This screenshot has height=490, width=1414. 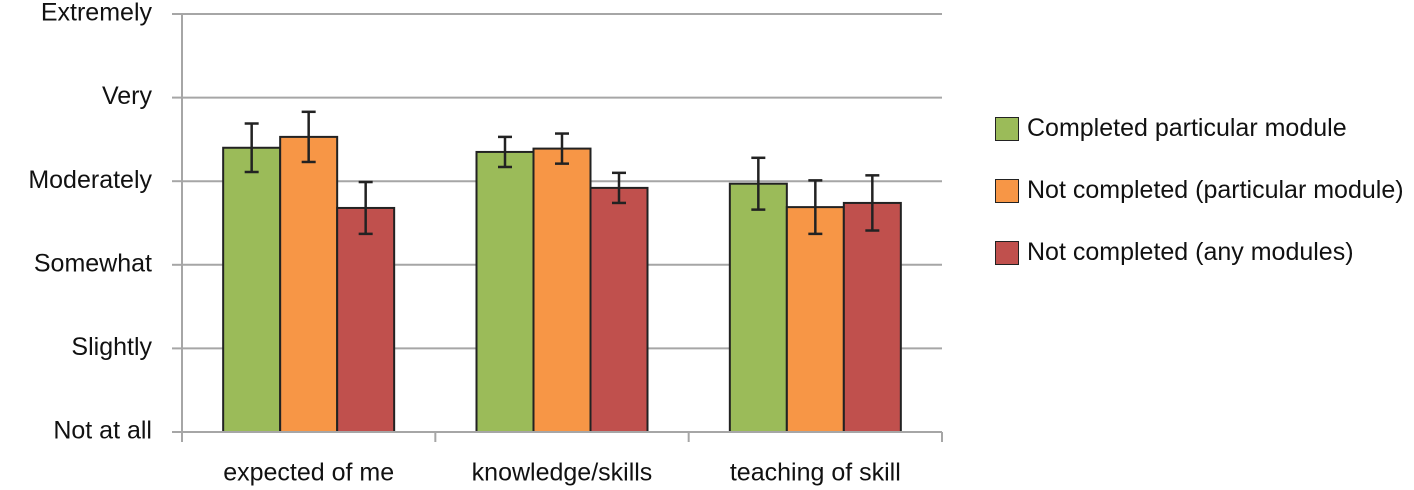 What do you see at coordinates (1187, 128) in the screenshot?
I see `legend-label: Completed particular module` at bounding box center [1187, 128].